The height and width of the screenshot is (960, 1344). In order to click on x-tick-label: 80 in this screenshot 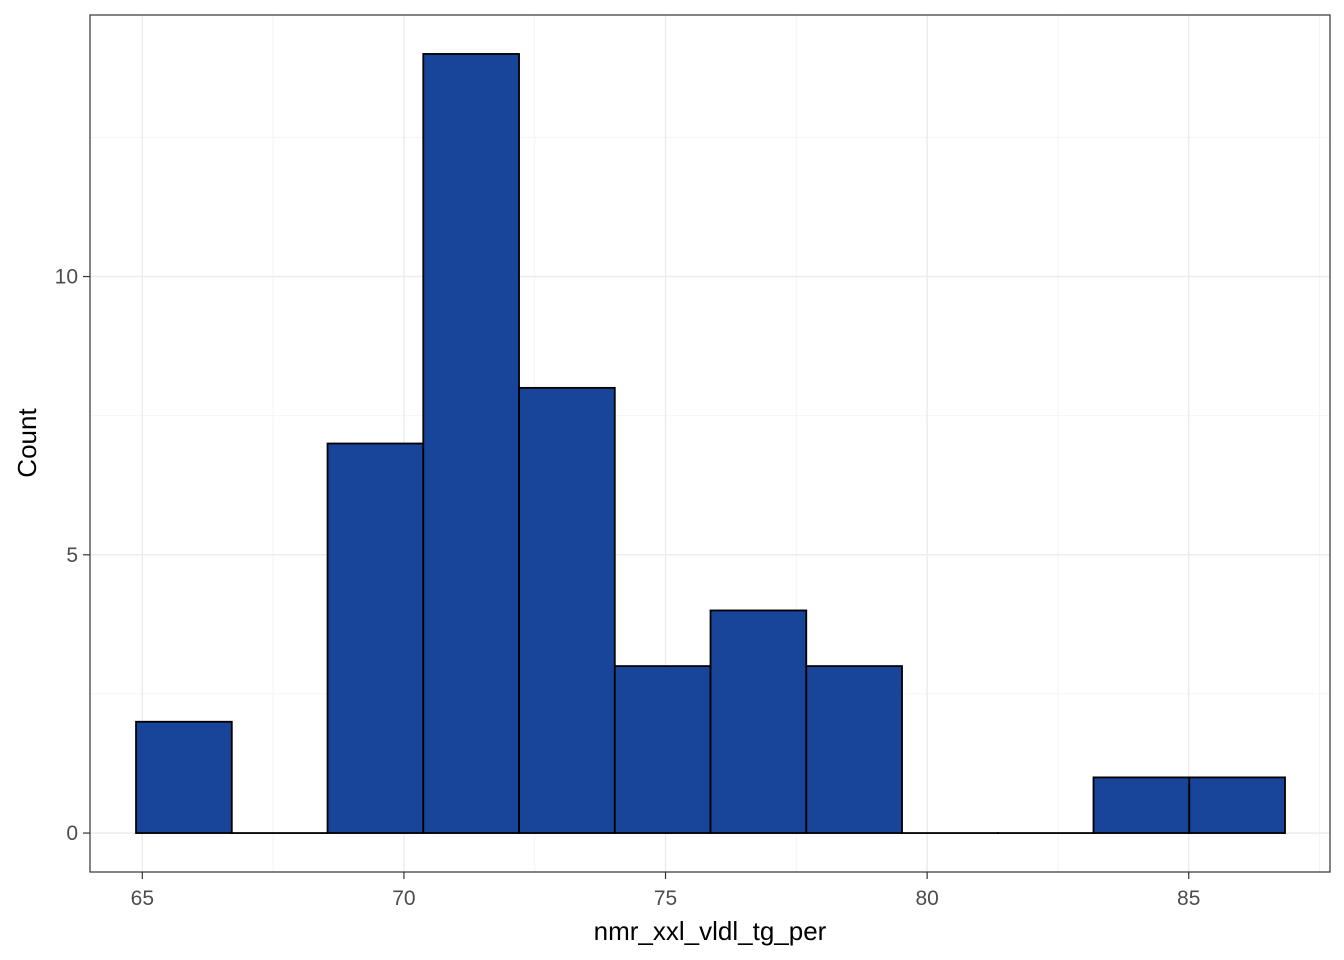, I will do `click(926, 898)`.